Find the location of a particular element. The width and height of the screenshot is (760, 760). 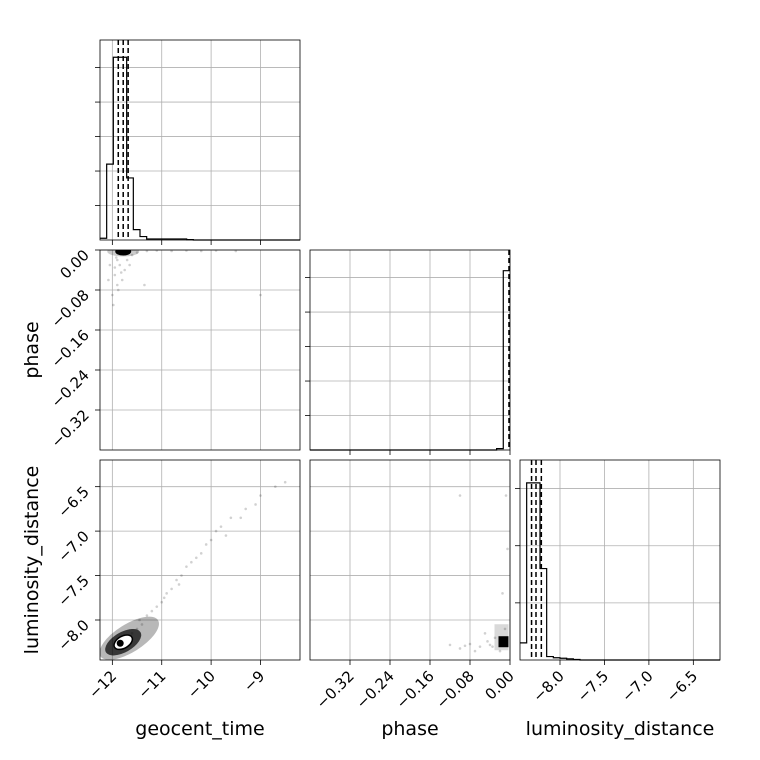

x-tick-label: −7.5 is located at coordinates (593, 686).